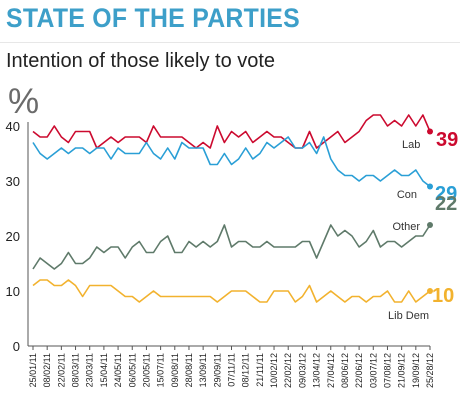 The image size is (460, 414). I want to click on y-tick-label: 20, so click(13, 236).